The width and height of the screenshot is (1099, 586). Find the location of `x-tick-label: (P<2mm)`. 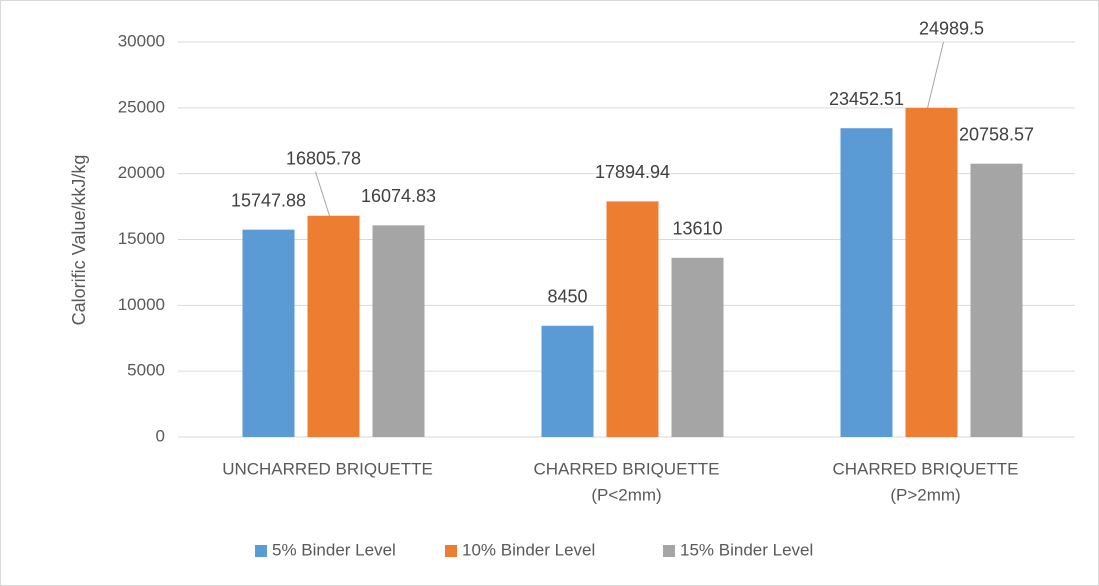

x-tick-label: (P<2mm) is located at coordinates (626, 494).